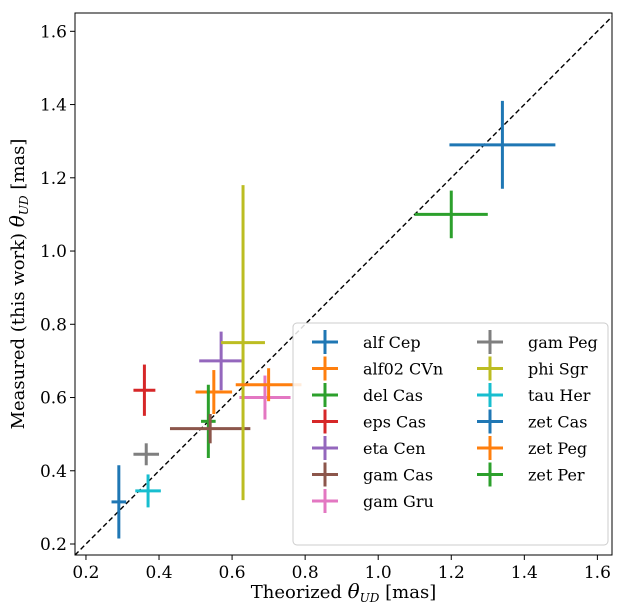 The height and width of the screenshot is (605, 618). I want to click on legend-label: alf Cep, so click(392, 342).